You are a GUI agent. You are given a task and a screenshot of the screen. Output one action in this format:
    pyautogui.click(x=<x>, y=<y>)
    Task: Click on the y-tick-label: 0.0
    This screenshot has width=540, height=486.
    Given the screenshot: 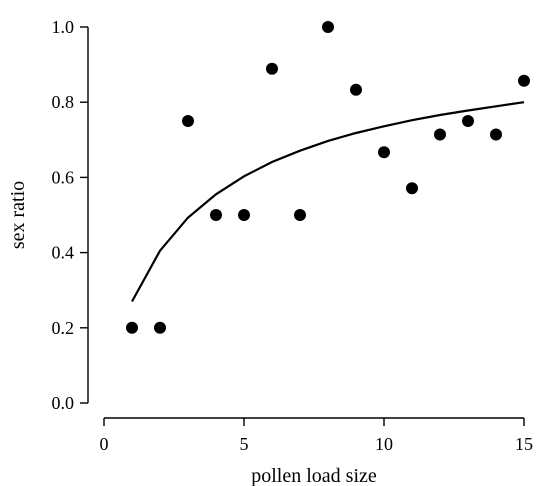 What is the action you would take?
    pyautogui.click(x=63, y=403)
    